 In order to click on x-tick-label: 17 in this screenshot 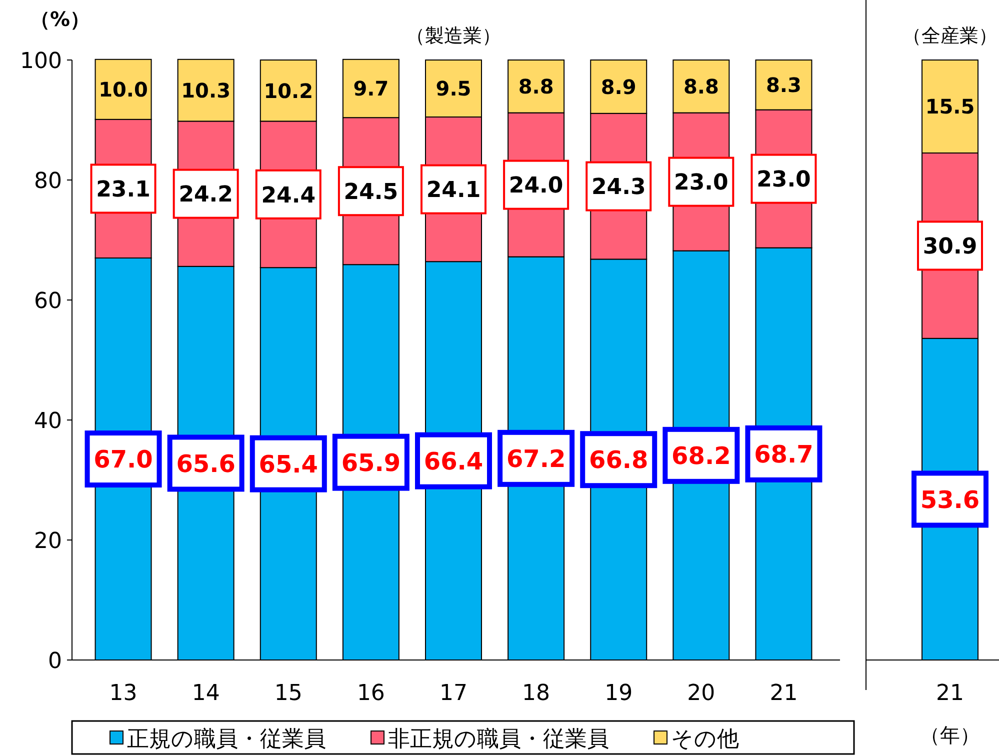, I will do `click(454, 693)`.